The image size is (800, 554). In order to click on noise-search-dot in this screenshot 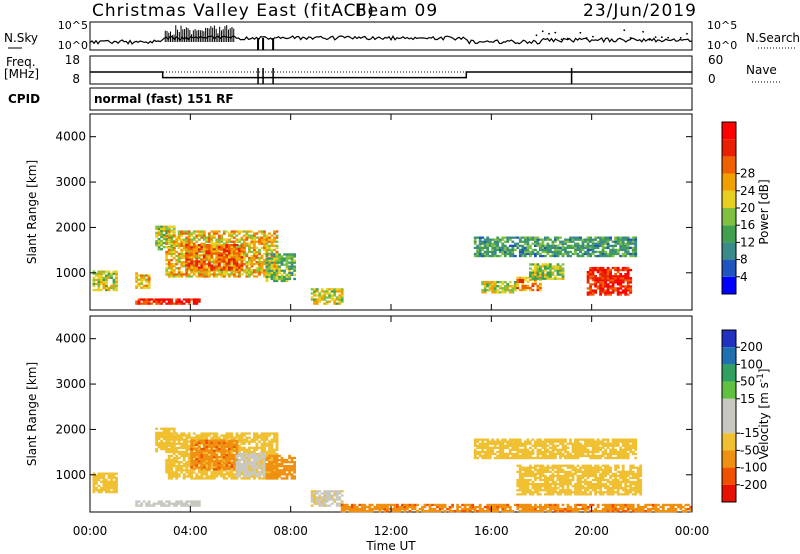, I will do `click(649, 39)`.